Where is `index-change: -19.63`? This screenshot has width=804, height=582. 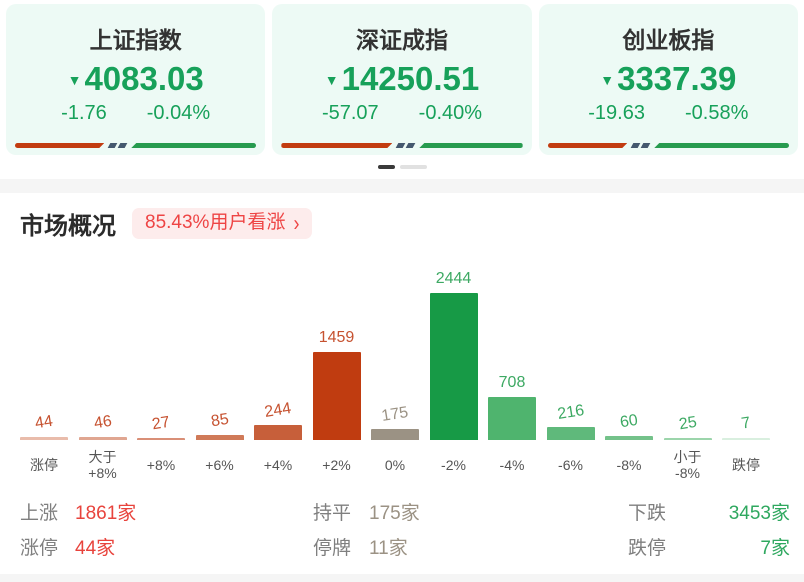
index-change: -19.63 is located at coordinates (616, 113).